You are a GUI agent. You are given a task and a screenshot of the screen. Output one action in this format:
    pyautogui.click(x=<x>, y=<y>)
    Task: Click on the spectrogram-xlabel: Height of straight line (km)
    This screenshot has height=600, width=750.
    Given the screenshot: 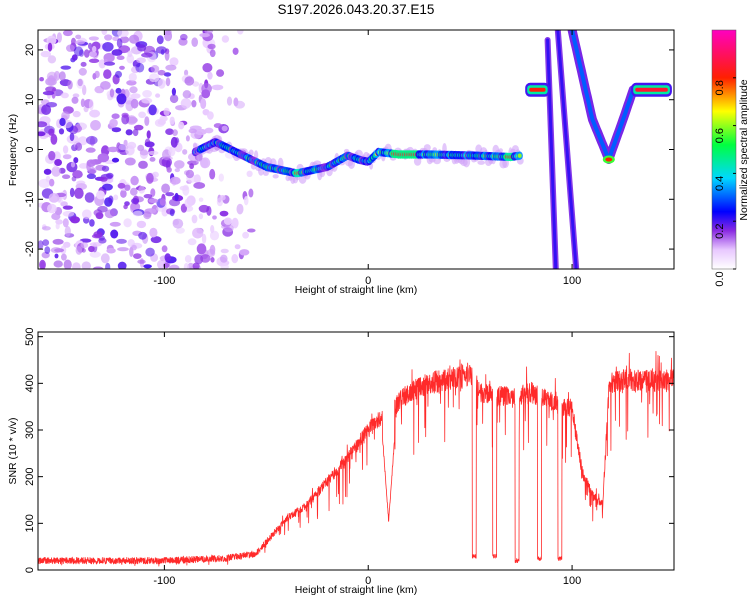 What is the action you would take?
    pyautogui.click(x=356, y=290)
    